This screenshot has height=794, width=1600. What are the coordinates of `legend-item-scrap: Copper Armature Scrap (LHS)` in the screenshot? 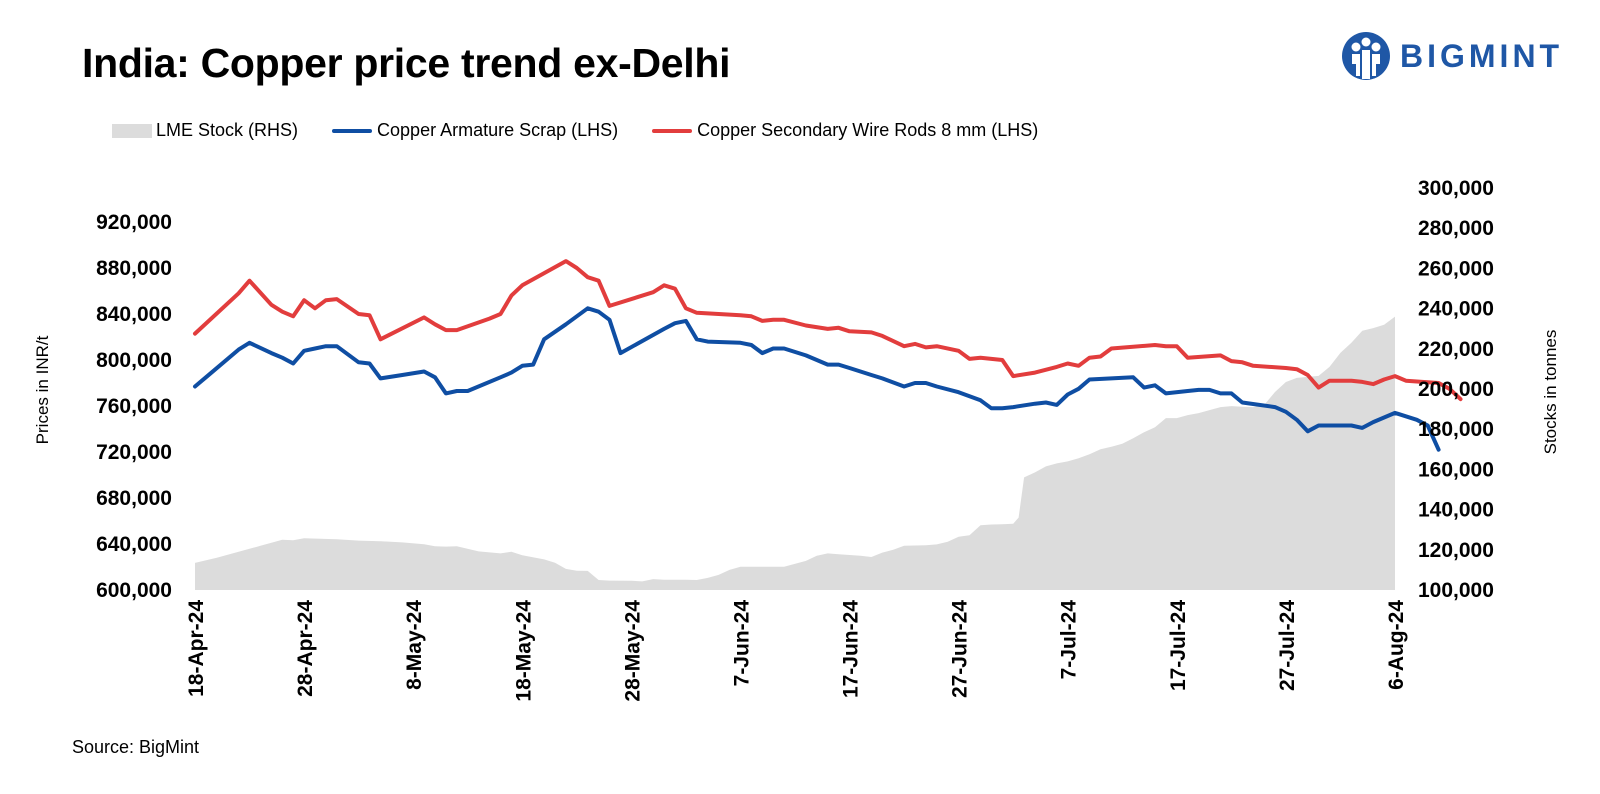 It's located at (475, 130).